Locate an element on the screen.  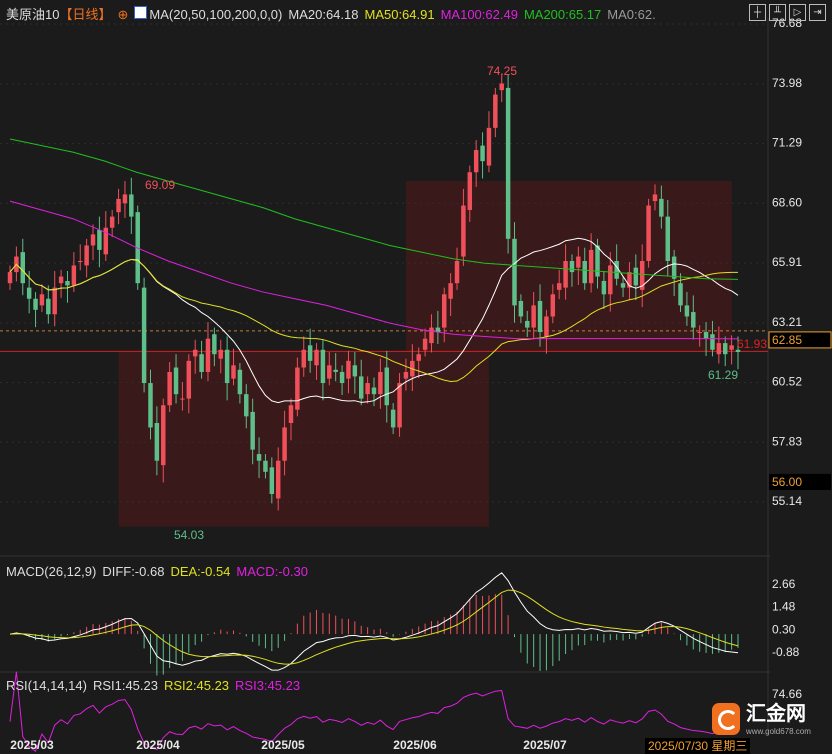
x-axis-label: 2025/03 is located at coordinates (32, 745).